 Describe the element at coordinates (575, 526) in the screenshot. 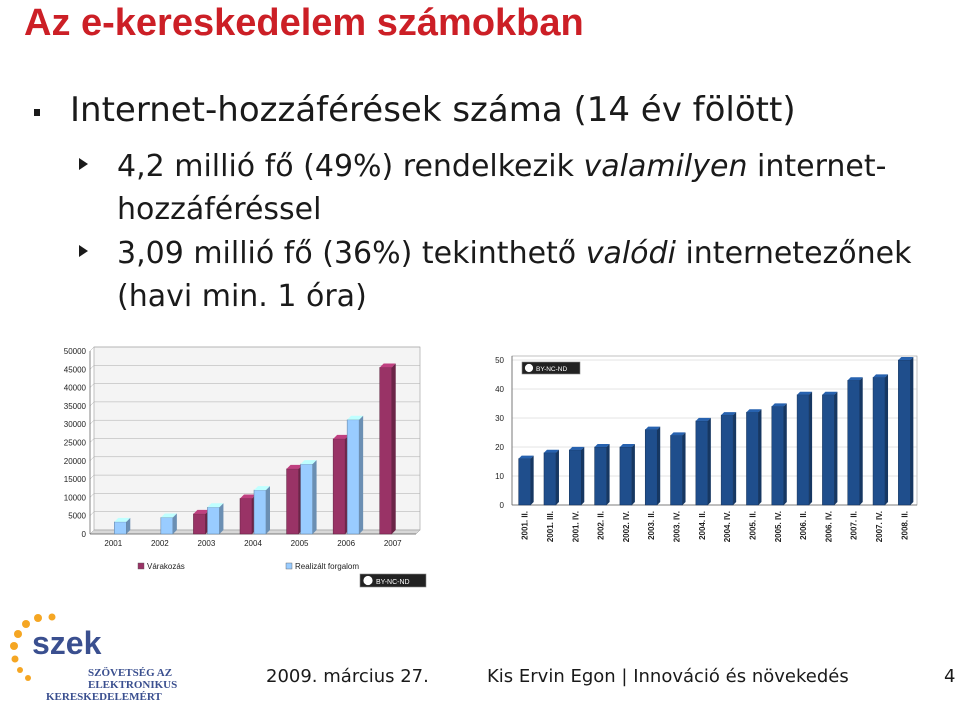

I see `x-tick-label: 2001. IV.` at that location.